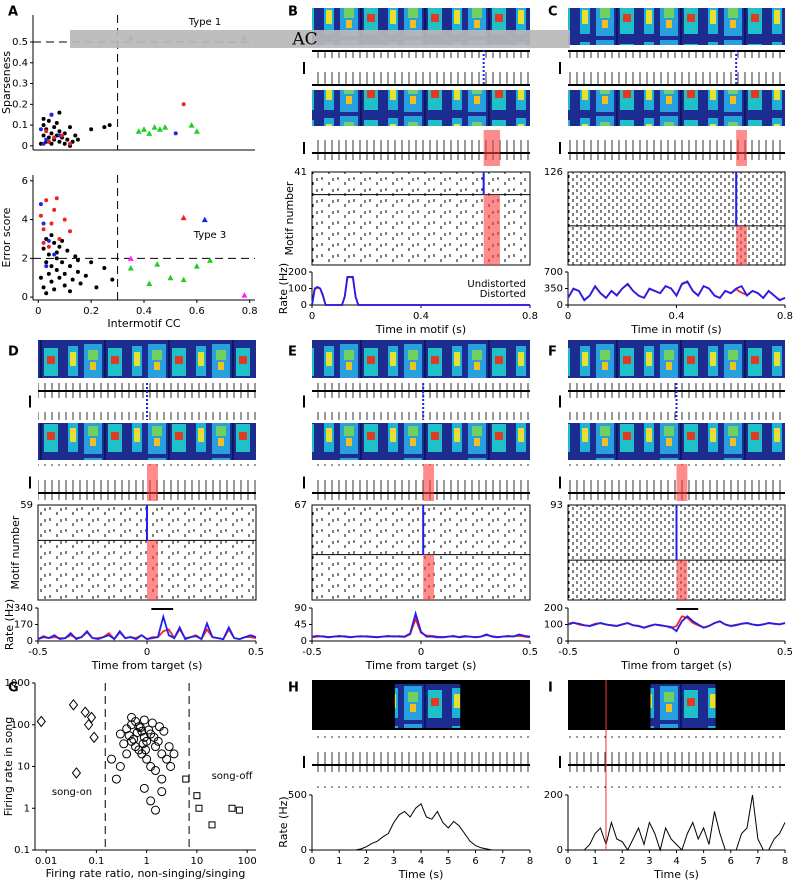 This screenshot has height=885, width=800. I want to click on y-tick-label: 1, so click(27, 808).